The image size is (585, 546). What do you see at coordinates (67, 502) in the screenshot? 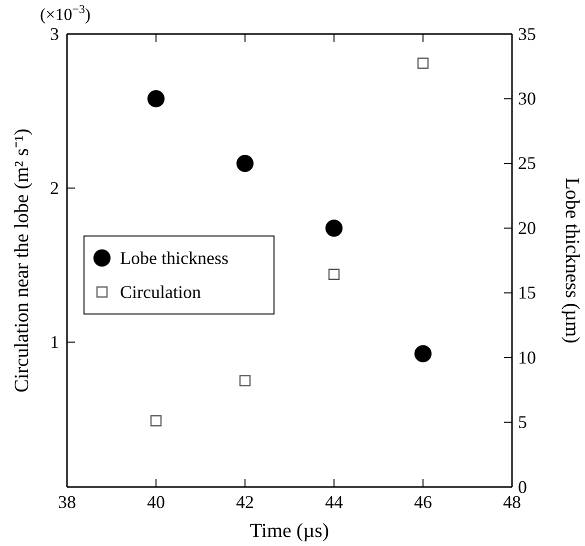
I see `x-tick-label: 38` at bounding box center [67, 502].